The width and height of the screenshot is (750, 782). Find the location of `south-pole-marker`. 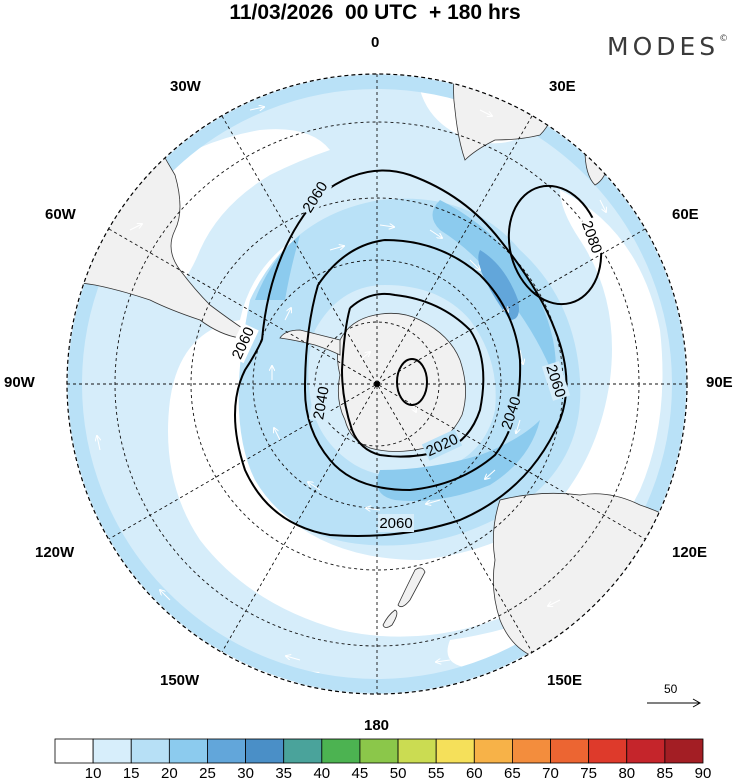

south-pole-marker is located at coordinates (377, 384).